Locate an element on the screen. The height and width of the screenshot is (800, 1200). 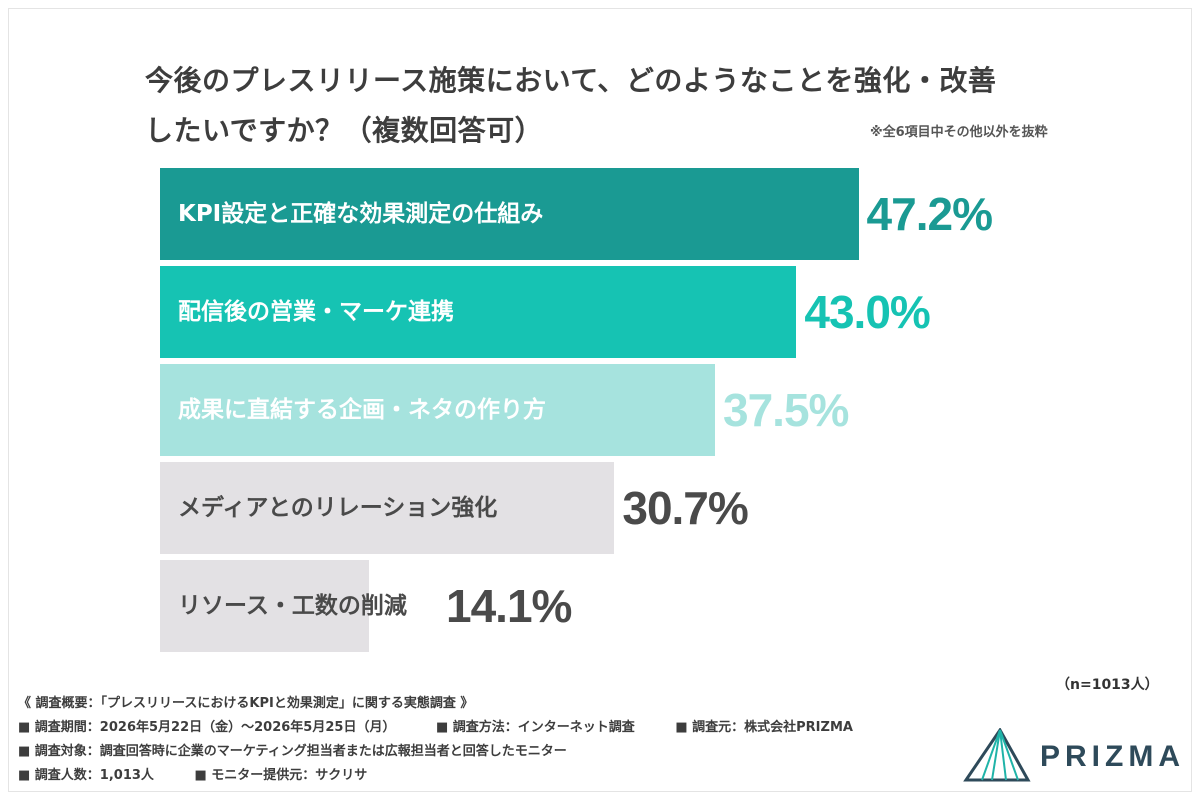
bar-label-1: KPI設定と正確な効果測定の仕組み is located at coordinates (361, 214).